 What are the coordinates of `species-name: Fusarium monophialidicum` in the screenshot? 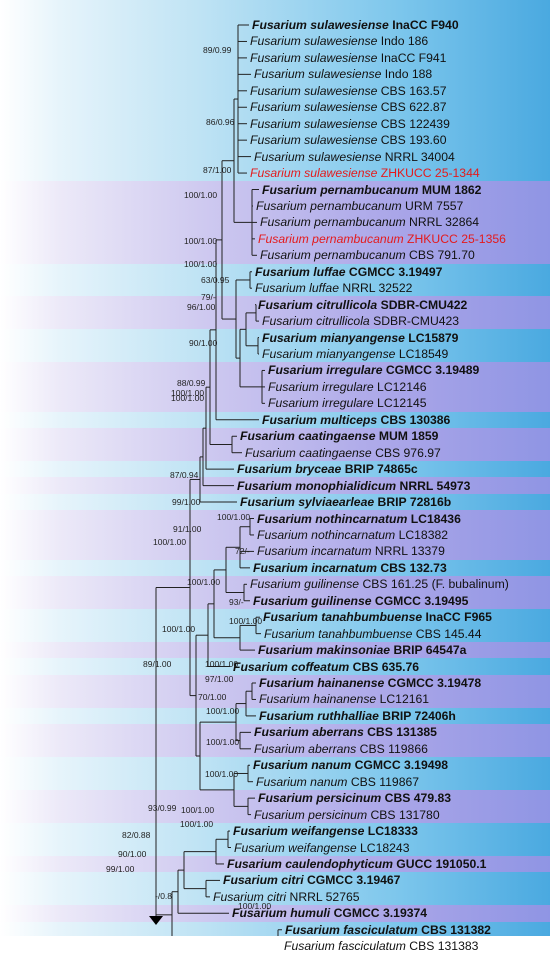 It's located at (317, 485).